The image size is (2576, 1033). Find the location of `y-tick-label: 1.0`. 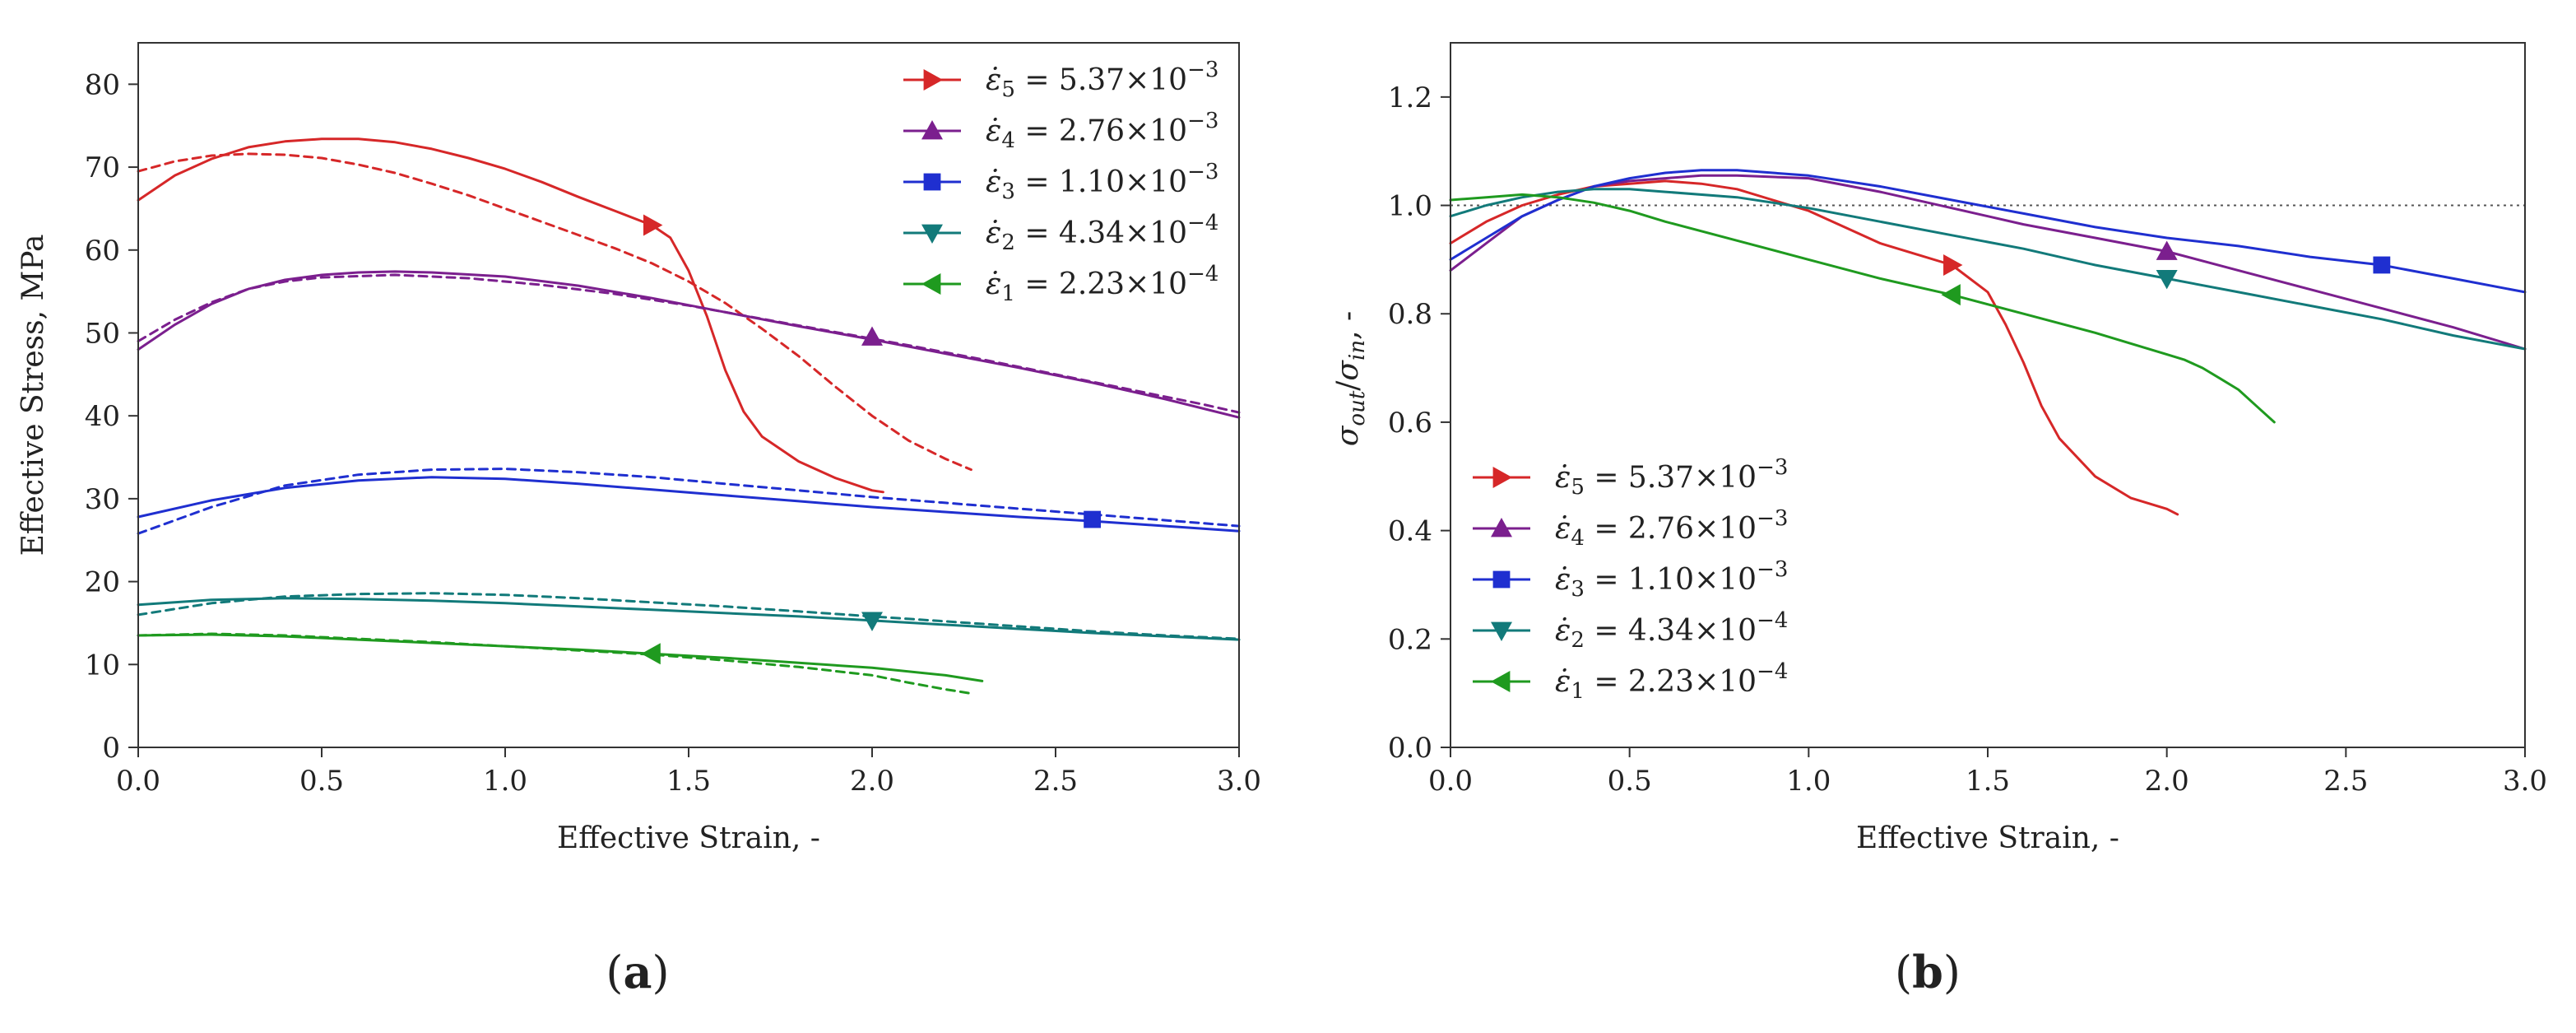

y-tick-label: 1.0 is located at coordinates (1410, 206).